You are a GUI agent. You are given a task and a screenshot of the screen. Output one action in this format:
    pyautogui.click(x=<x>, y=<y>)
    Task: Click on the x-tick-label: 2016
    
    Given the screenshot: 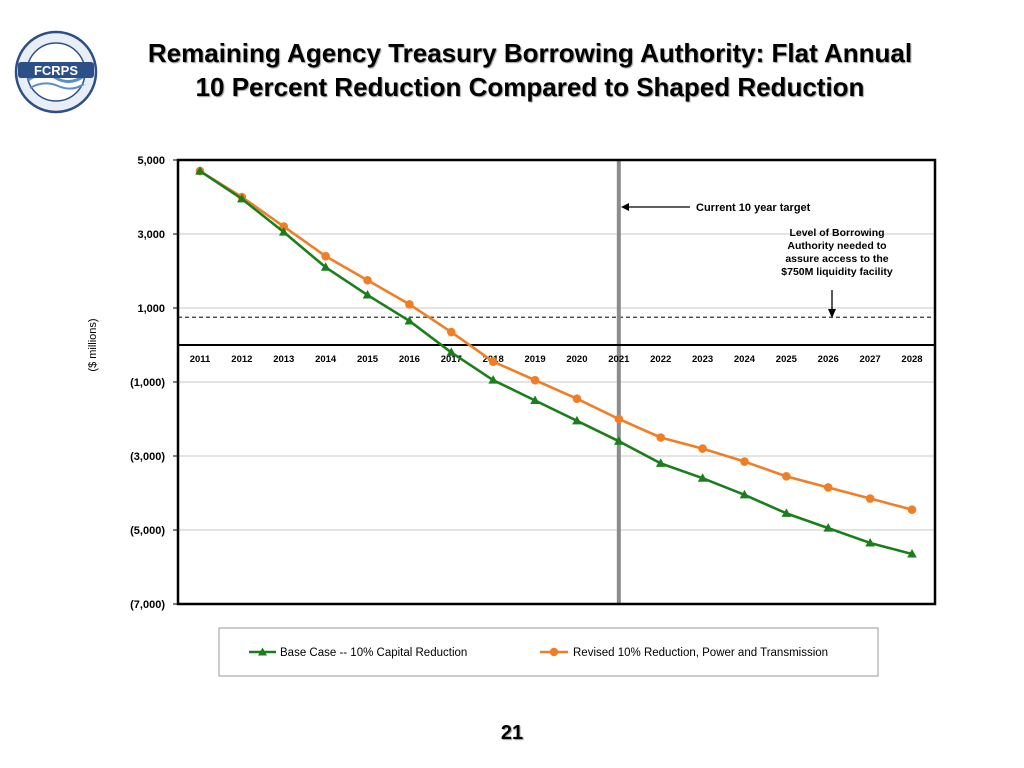 What is the action you would take?
    pyautogui.click(x=409, y=359)
    